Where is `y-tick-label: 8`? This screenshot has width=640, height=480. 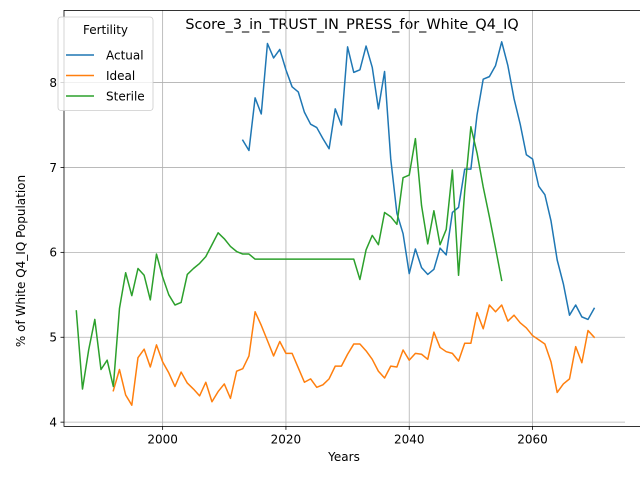
y-tick-label: 8 is located at coordinates (53, 83).